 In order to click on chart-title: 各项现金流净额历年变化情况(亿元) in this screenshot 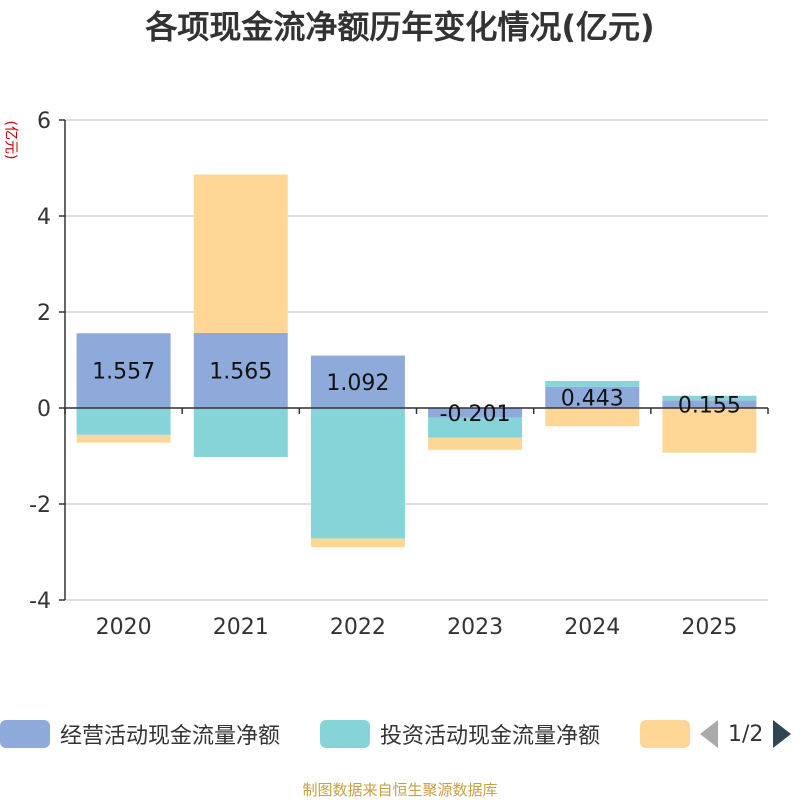, I will do `click(400, 27)`.